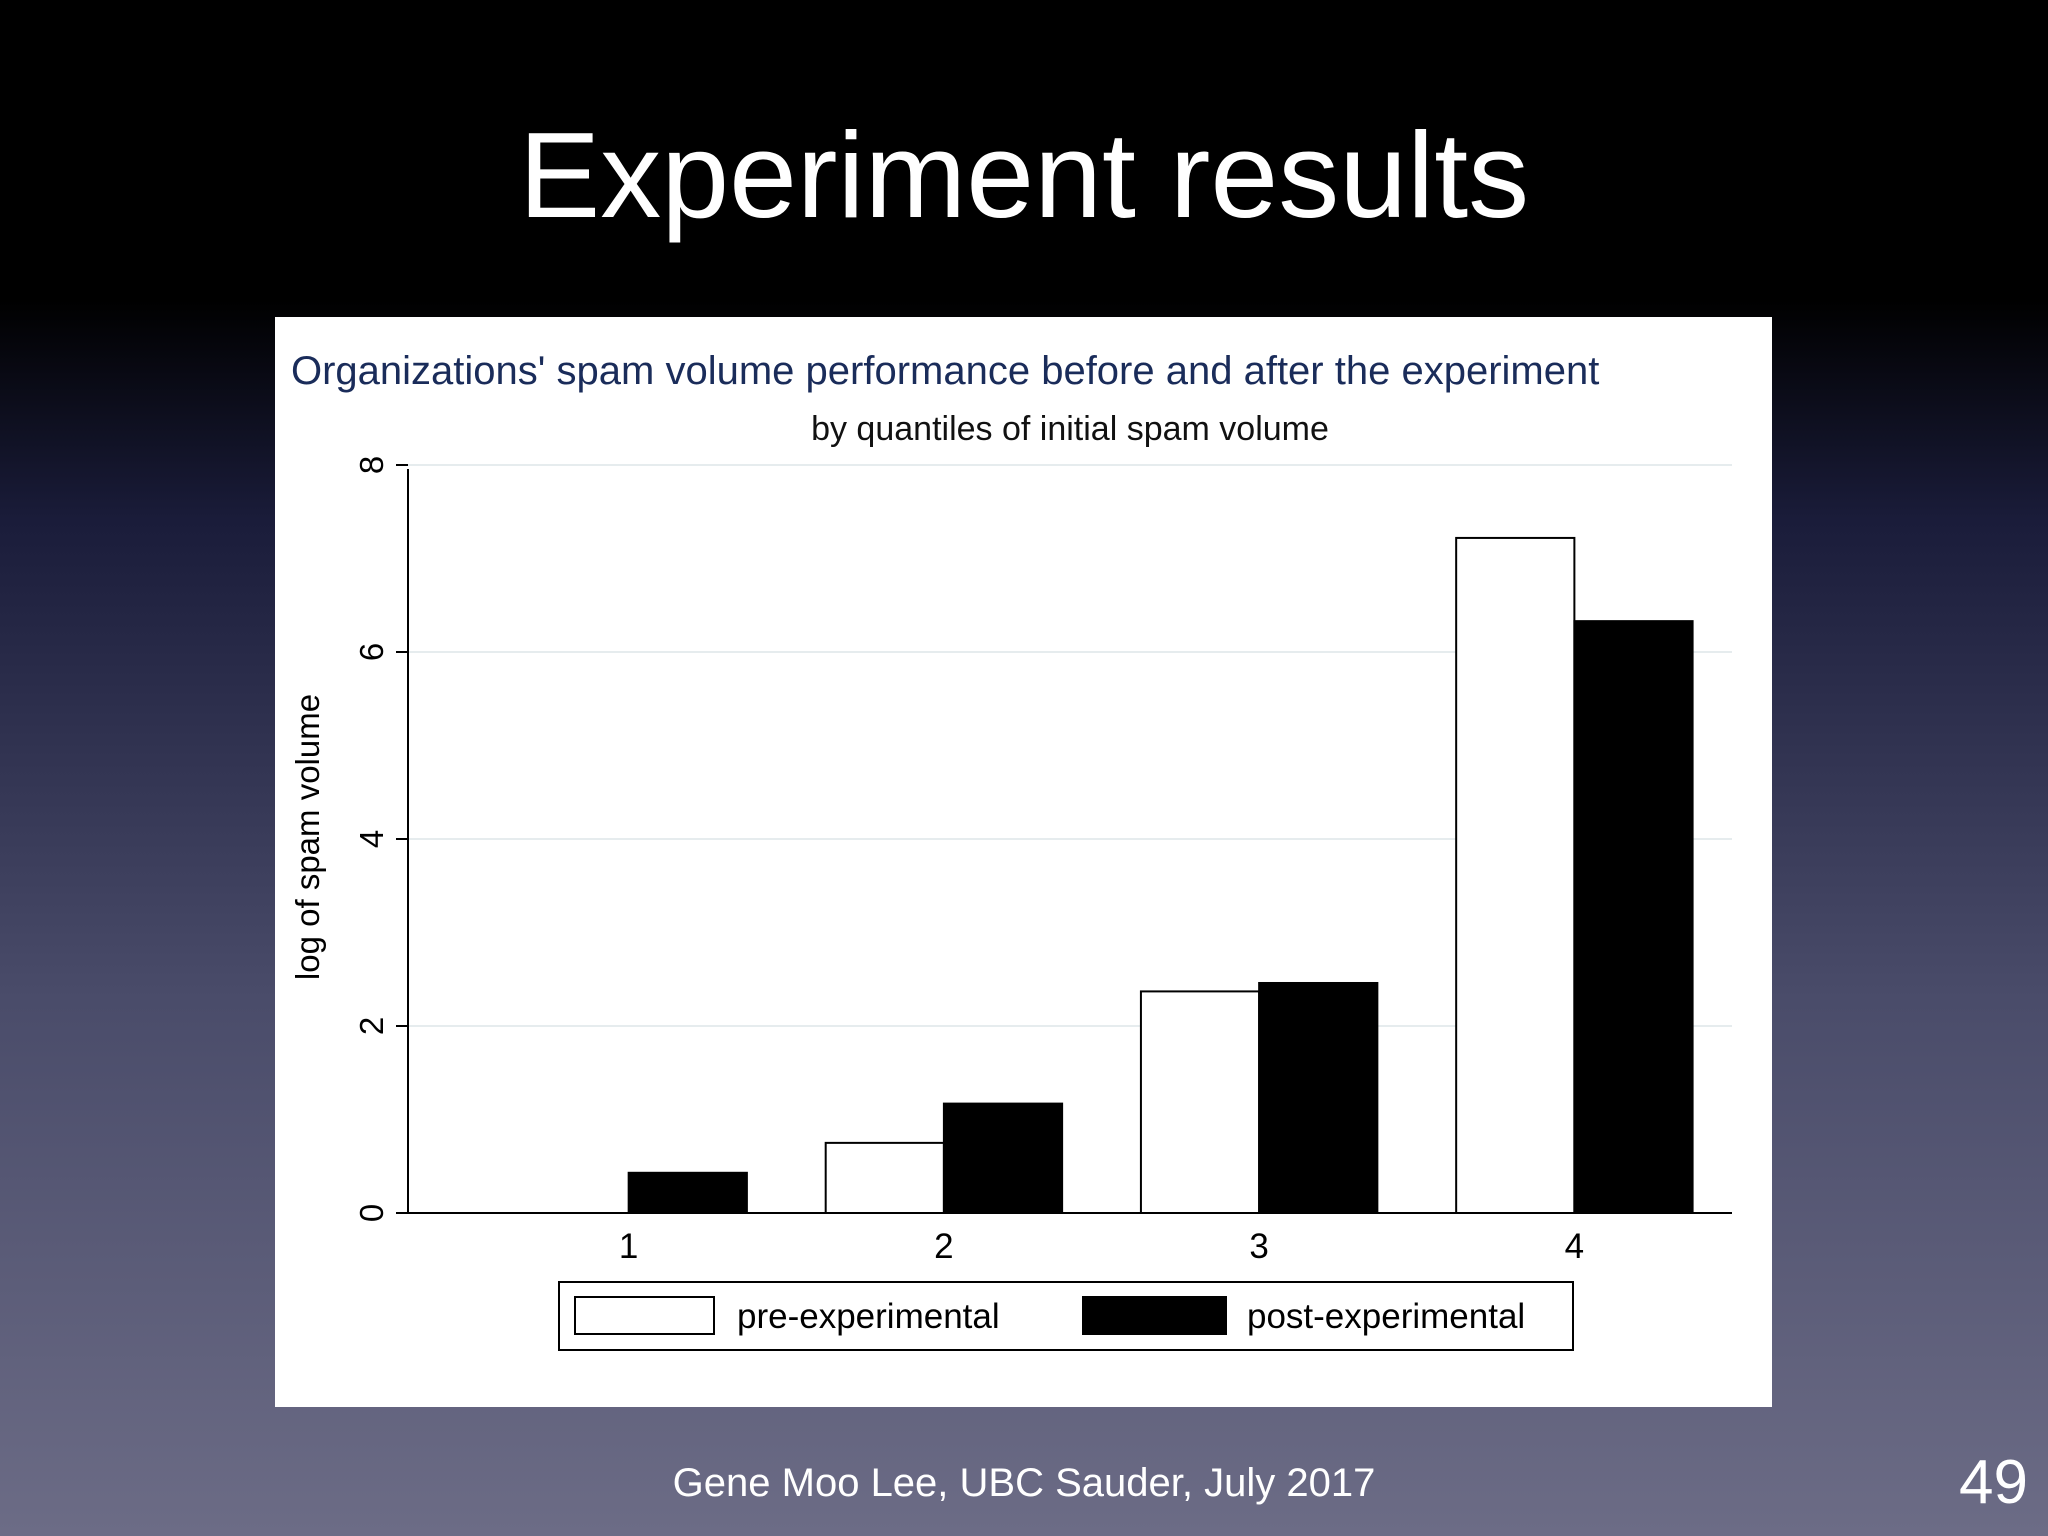 Image resolution: width=2048 pixels, height=1536 pixels. I want to click on page-number: 49, so click(1993, 1482).